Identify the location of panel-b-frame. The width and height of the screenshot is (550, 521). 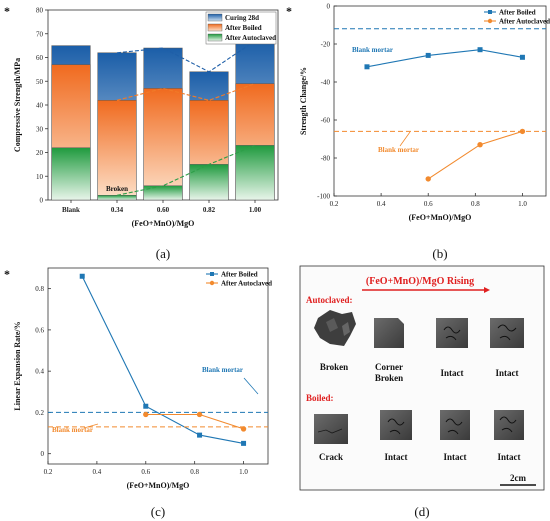
(440, 101).